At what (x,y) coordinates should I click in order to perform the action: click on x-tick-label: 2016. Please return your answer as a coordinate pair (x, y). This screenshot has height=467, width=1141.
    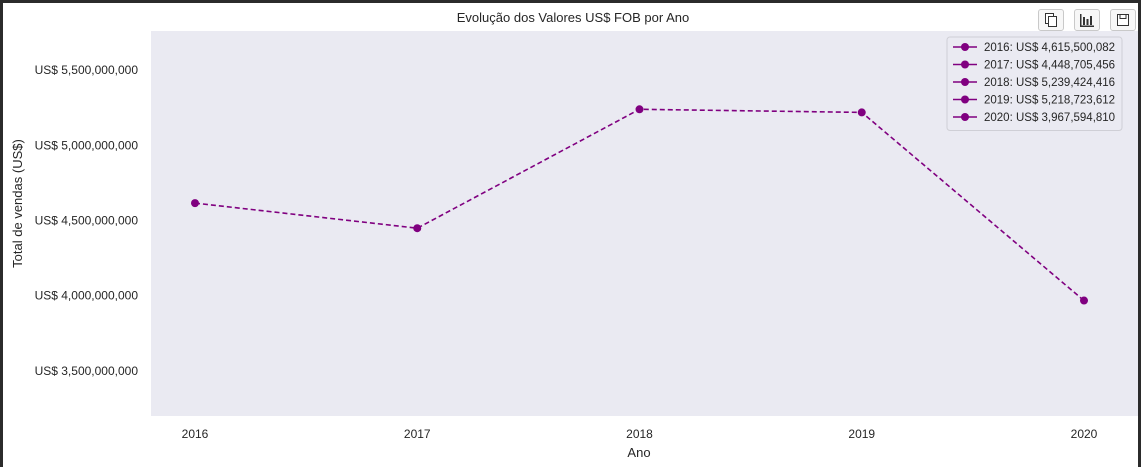
    Looking at the image, I should click on (195, 434).